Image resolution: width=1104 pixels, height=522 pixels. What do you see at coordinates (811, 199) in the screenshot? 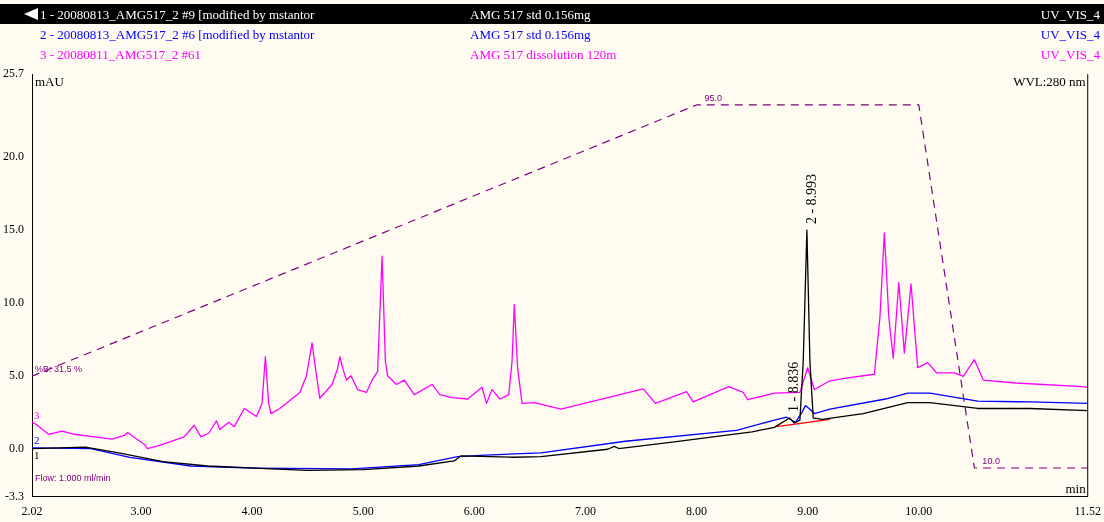
I see `annotation: 2 - 8.993` at bounding box center [811, 199].